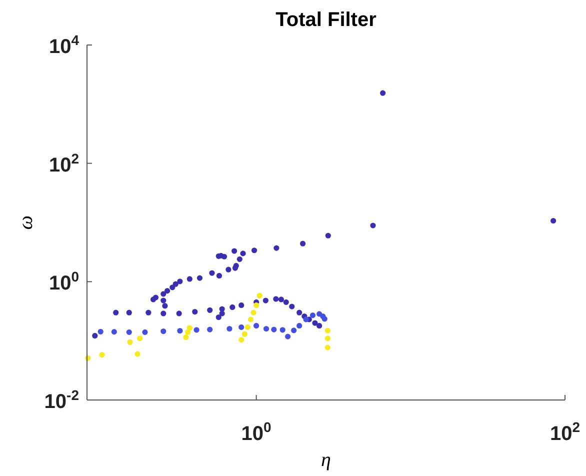 This screenshot has width=586, height=476. Describe the element at coordinates (62, 400) in the screenshot. I see `y-tick-label: 10$^{-2}$` at that location.